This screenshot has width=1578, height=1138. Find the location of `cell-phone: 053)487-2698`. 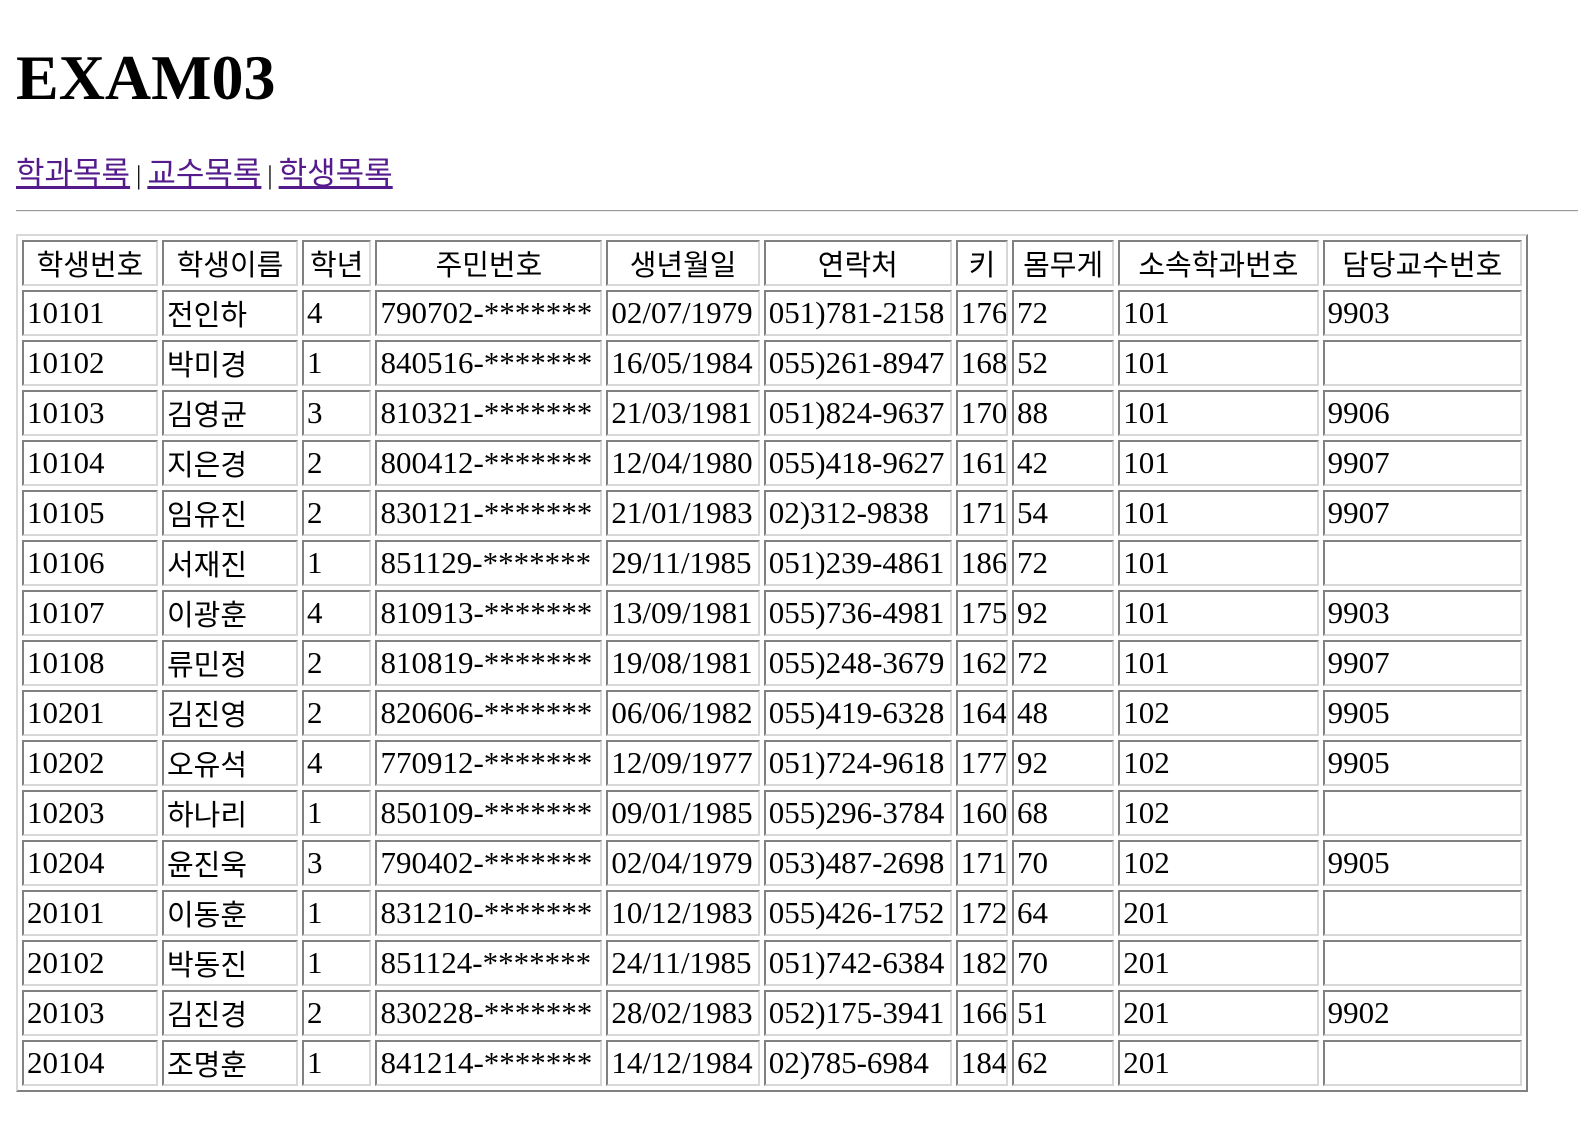

cell-phone: 053)487-2698 is located at coordinates (857, 863).